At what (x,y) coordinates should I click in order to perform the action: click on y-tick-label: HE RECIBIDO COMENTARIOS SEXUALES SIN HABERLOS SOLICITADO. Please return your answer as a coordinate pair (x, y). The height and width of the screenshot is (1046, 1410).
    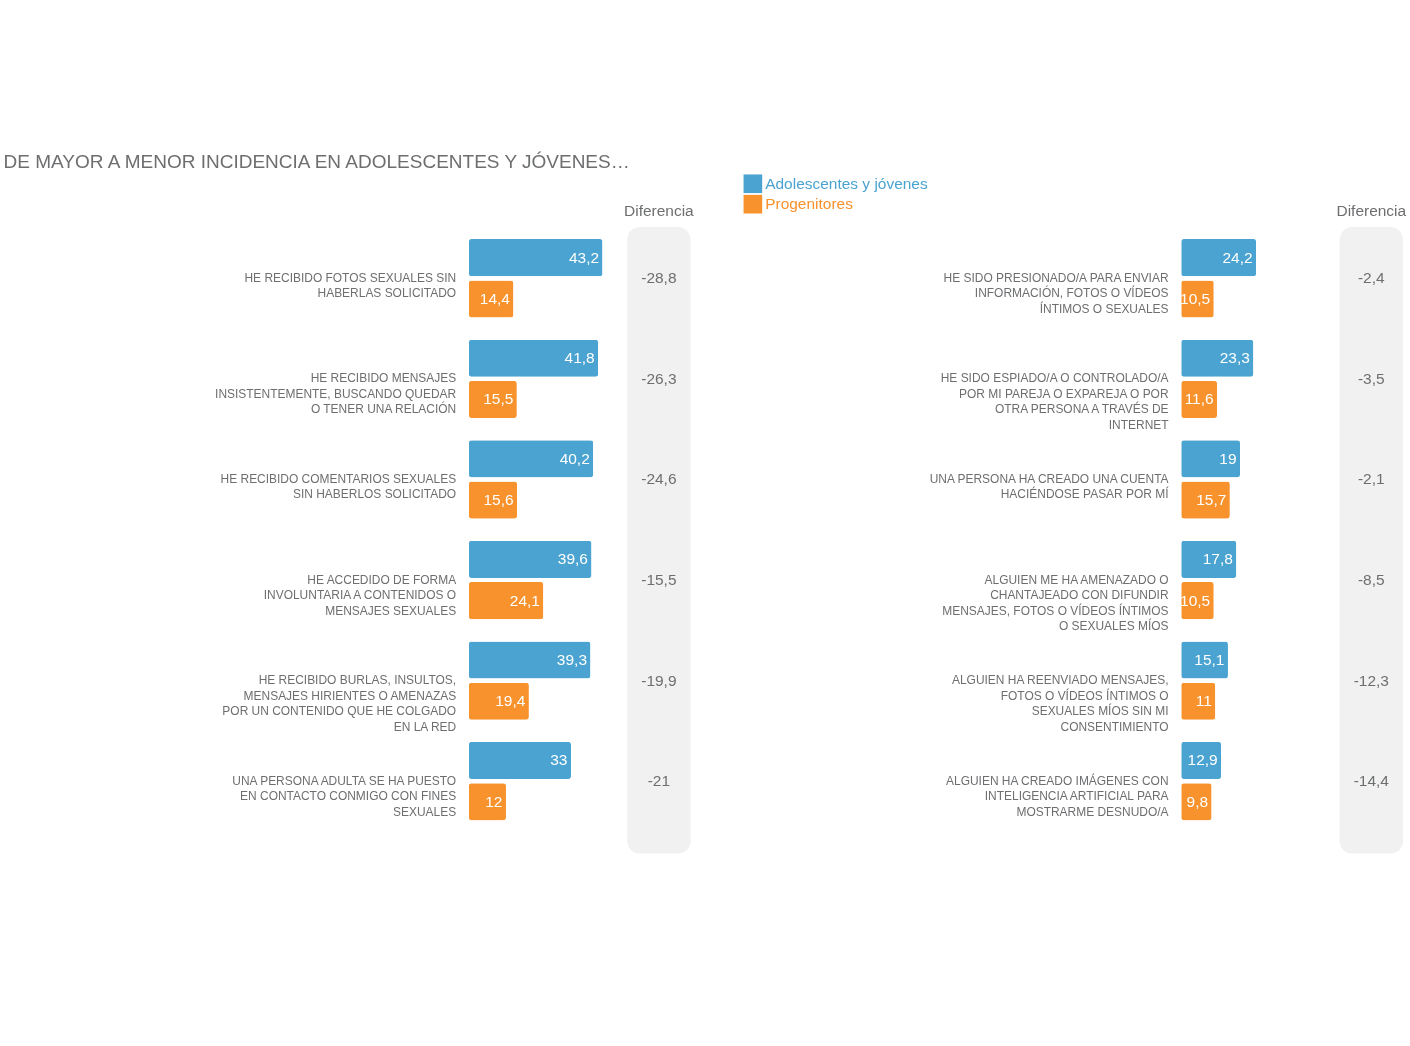
    Looking at the image, I should click on (338, 486).